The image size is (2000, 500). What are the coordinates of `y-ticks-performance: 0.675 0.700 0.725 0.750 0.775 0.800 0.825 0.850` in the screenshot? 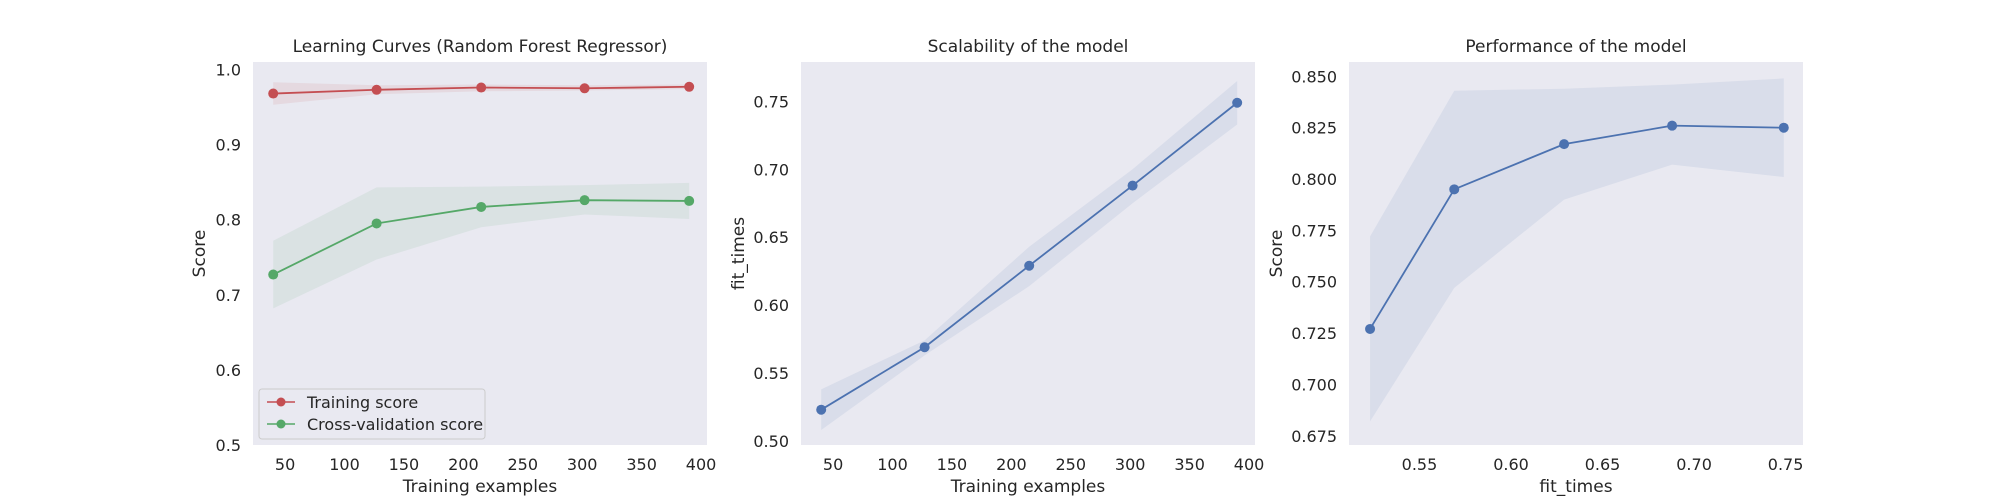 It's located at (1314, 256).